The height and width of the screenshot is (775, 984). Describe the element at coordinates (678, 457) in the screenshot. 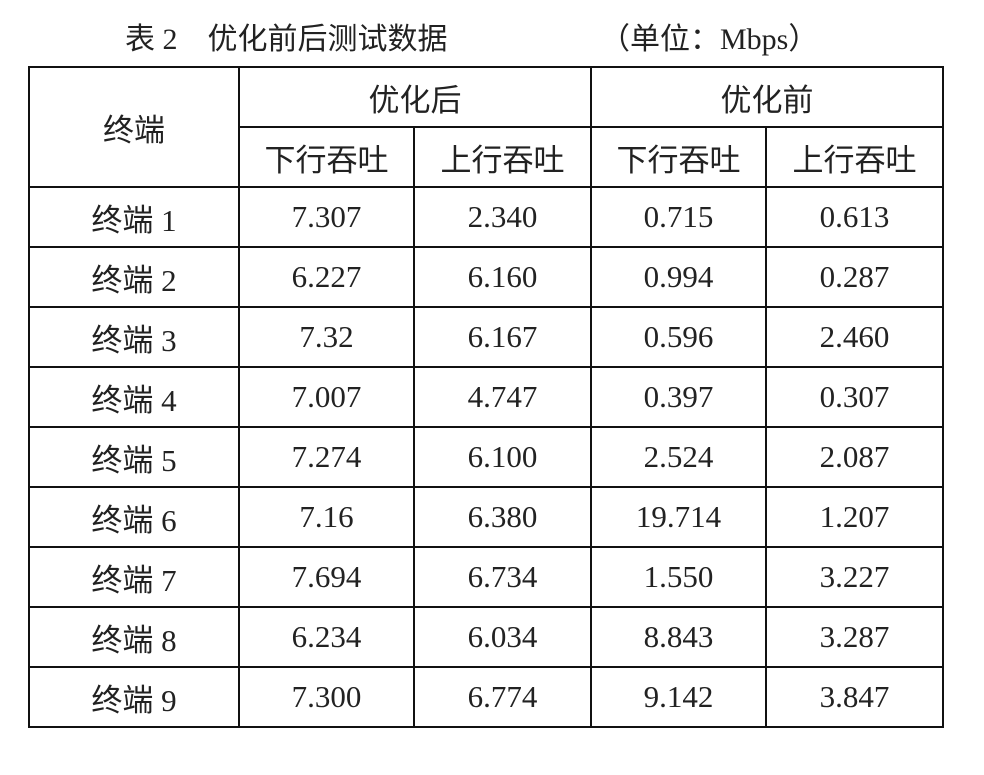

I see `value-cell: 2.524` at that location.